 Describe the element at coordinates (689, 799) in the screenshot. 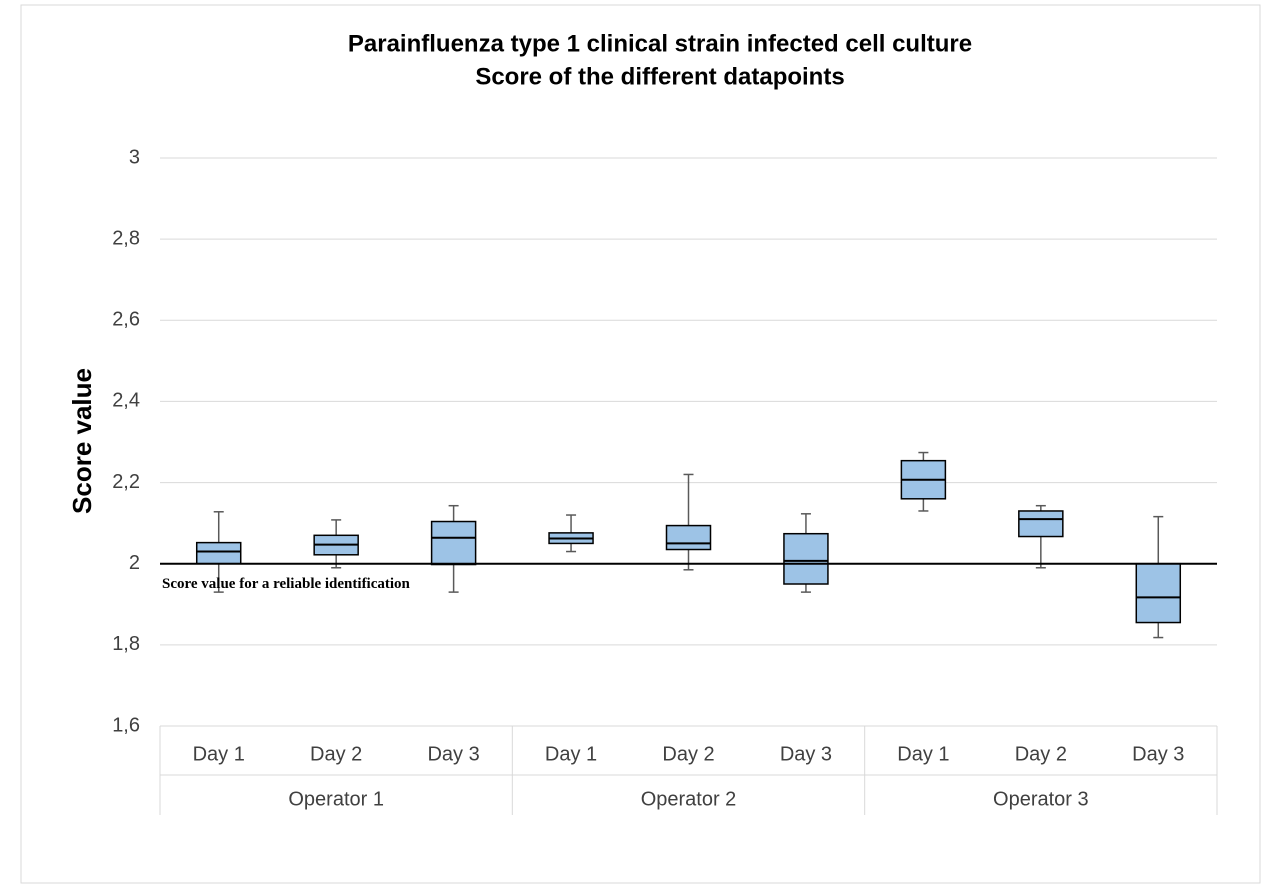

I see `group-label: Operator 2` at that location.